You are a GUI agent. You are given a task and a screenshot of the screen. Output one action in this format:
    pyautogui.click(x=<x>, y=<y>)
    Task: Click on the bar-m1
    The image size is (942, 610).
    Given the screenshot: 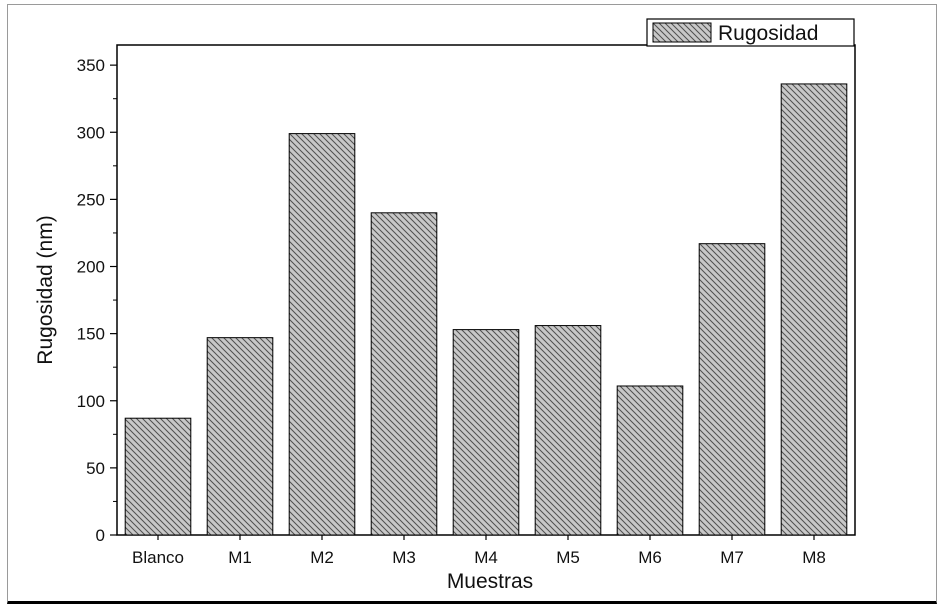 What is the action you would take?
    pyautogui.click(x=240, y=436)
    